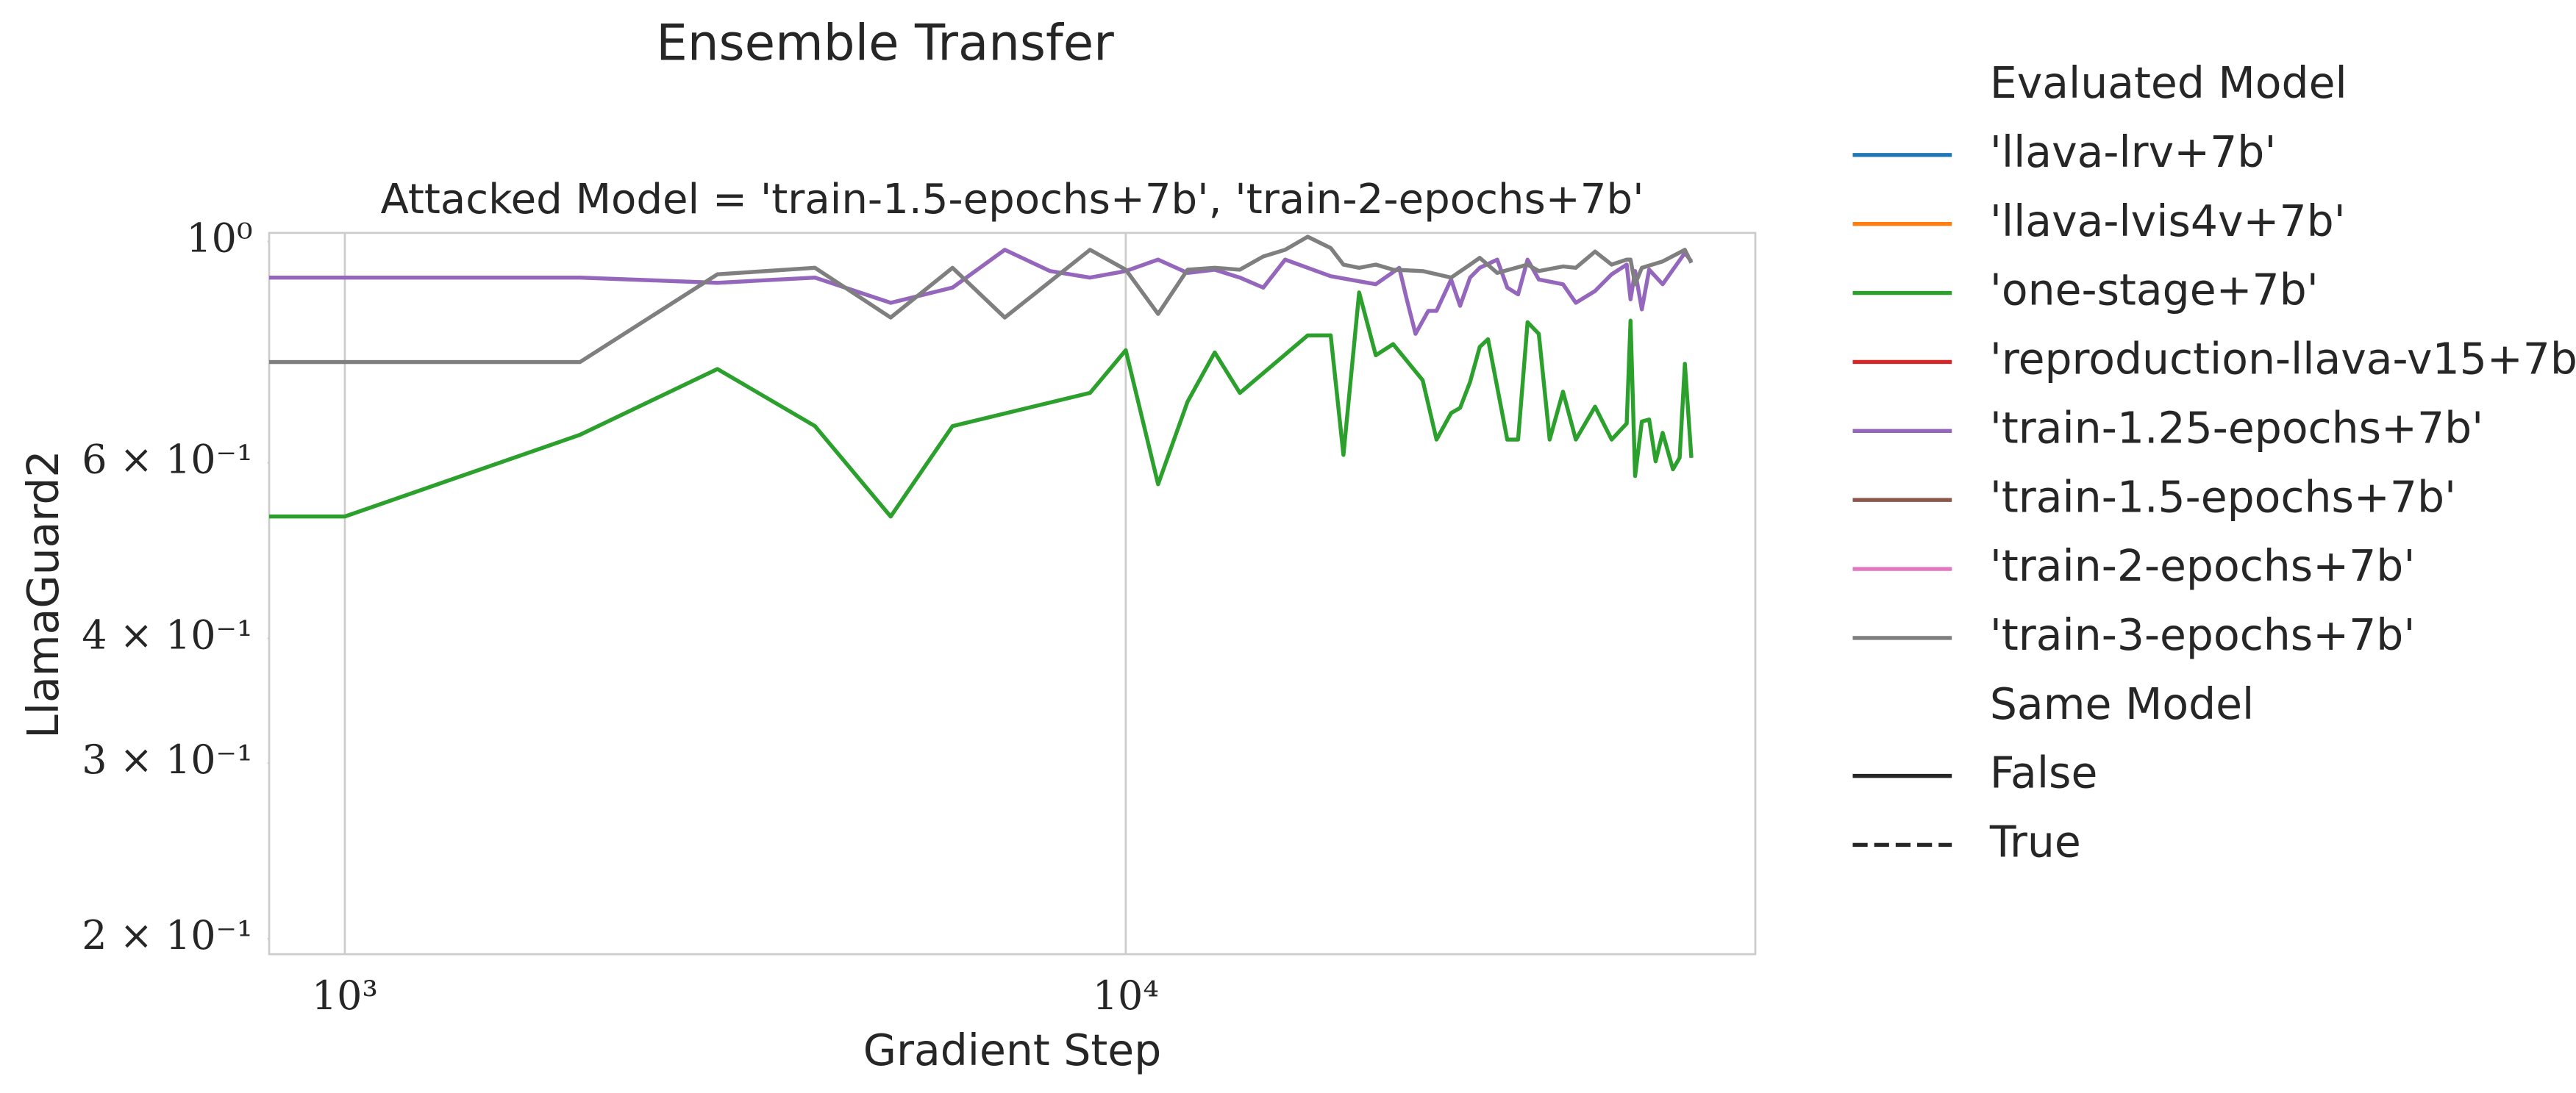 The image size is (2576, 1093). What do you see at coordinates (345, 995) in the screenshot?
I see `x-tick-label: 10³` at bounding box center [345, 995].